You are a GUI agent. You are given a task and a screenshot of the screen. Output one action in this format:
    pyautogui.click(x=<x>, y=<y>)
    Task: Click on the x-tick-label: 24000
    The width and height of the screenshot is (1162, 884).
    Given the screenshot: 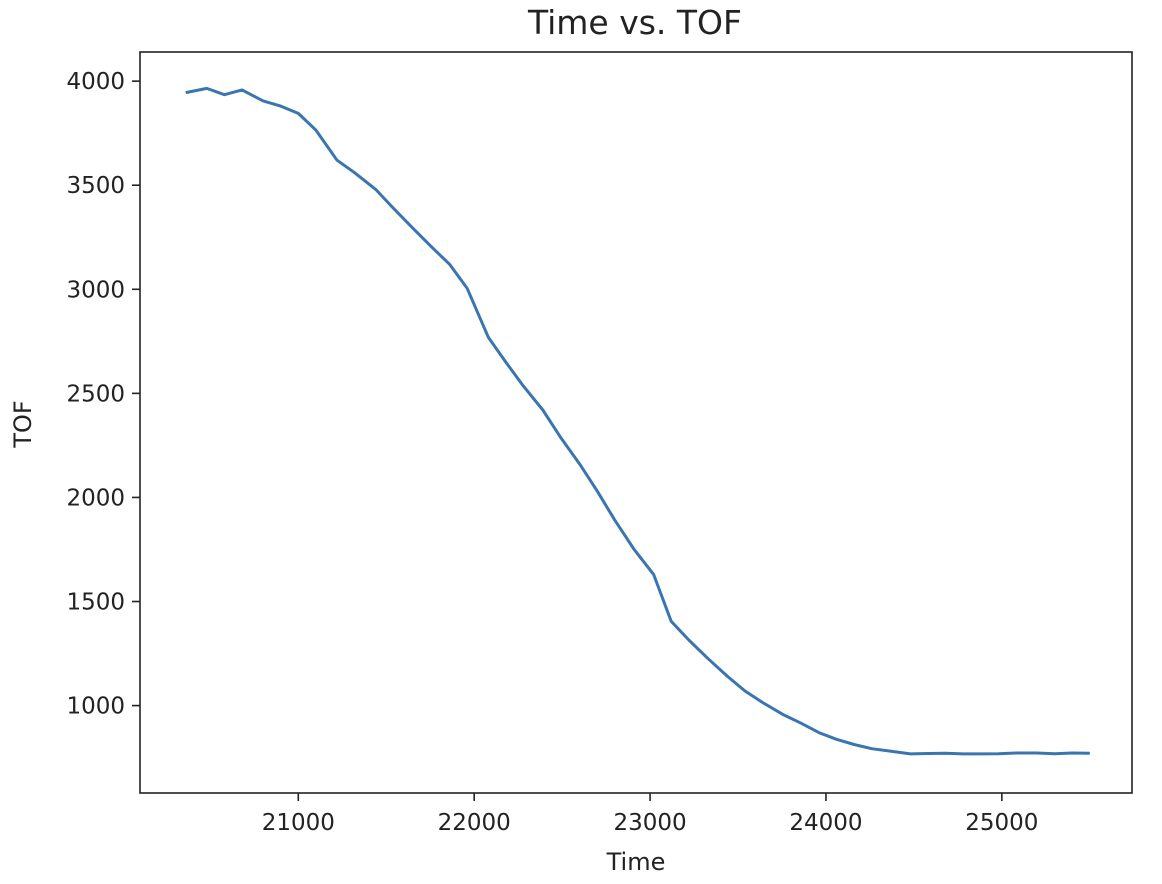 What is the action you would take?
    pyautogui.click(x=825, y=823)
    